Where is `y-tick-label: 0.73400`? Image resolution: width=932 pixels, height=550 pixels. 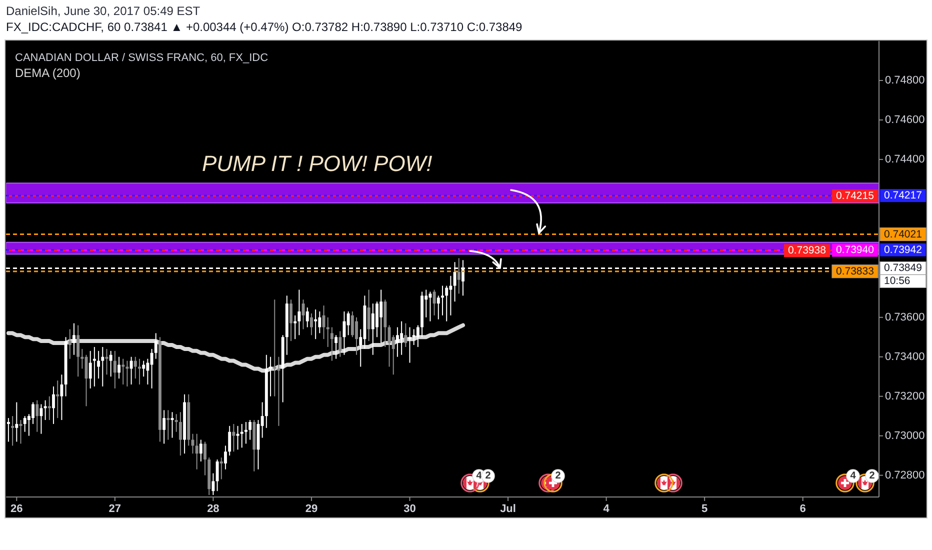 y-tick-label: 0.73400 is located at coordinates (905, 356).